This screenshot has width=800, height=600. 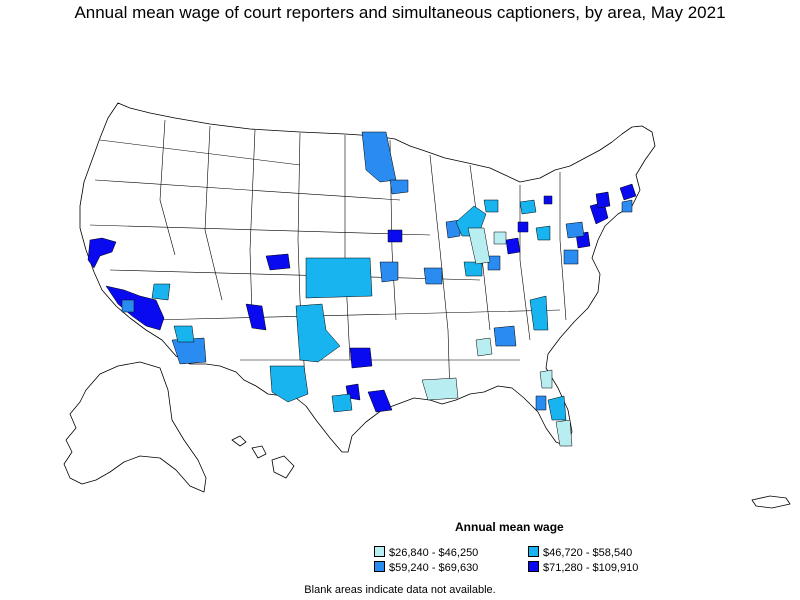 What do you see at coordinates (771, 502) in the screenshot?
I see `puerto-rico-outline` at bounding box center [771, 502].